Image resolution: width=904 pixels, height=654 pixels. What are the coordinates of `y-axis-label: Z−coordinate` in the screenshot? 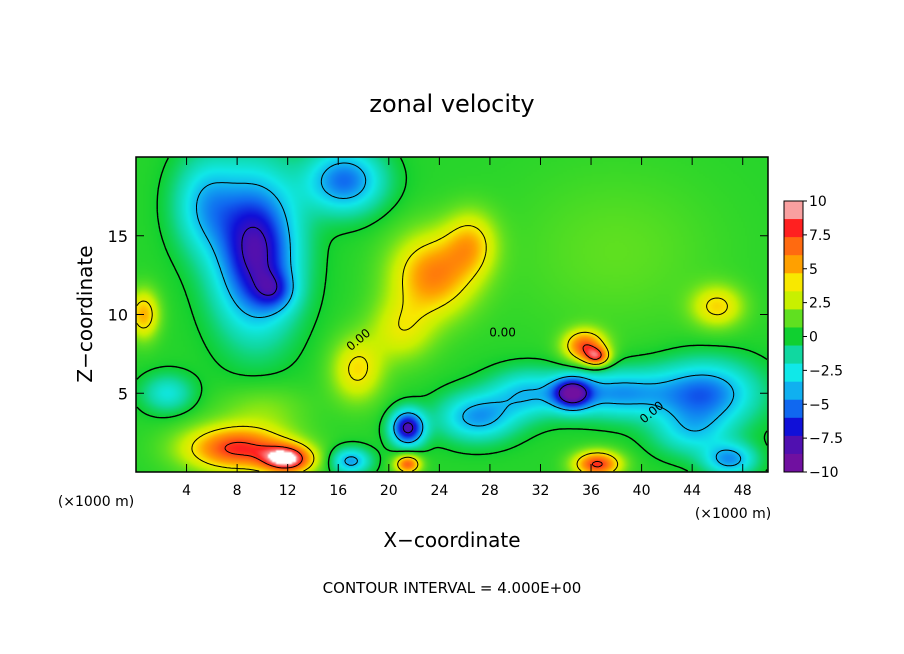 It's located at (85, 313).